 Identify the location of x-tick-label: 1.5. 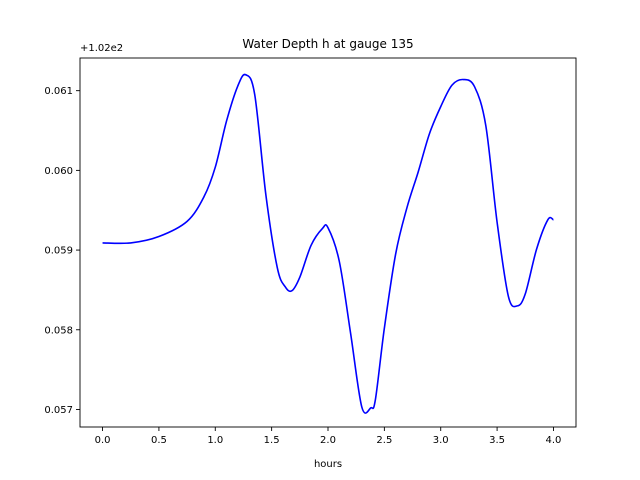
(272, 440).